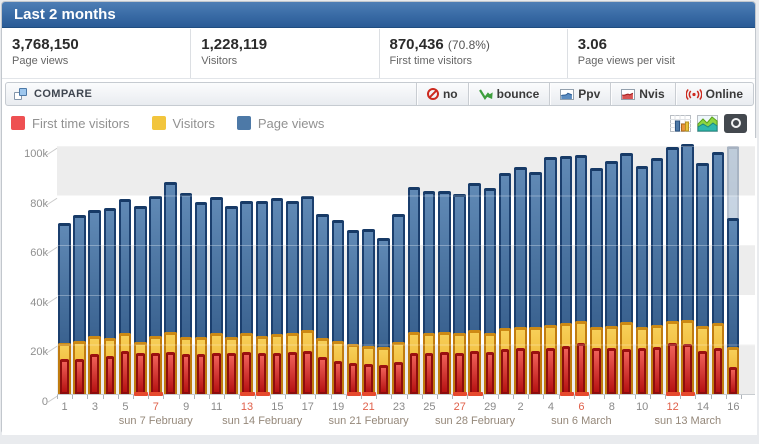 The image size is (759, 444). What do you see at coordinates (21, 94) in the screenshot?
I see `compare-icon` at bounding box center [21, 94].